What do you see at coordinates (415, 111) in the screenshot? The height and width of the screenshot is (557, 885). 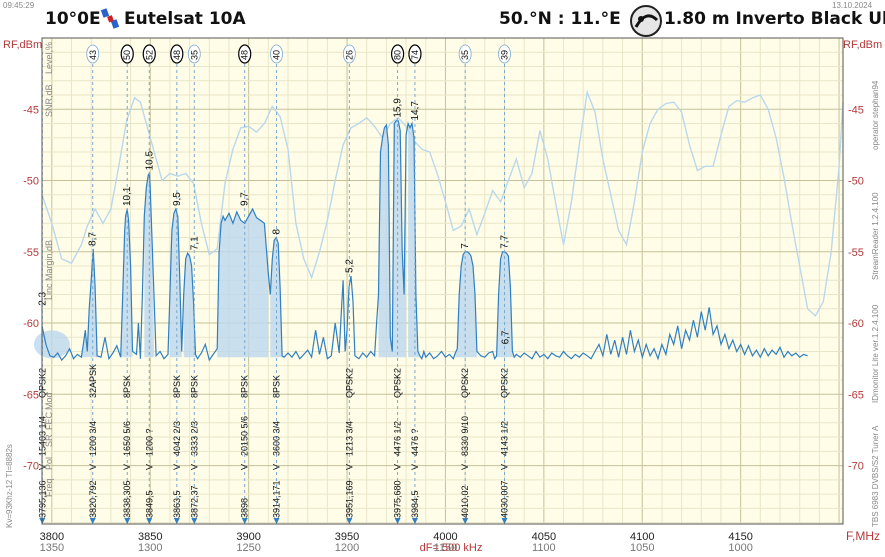 I see `channel-snr: 14,7` at bounding box center [415, 111].